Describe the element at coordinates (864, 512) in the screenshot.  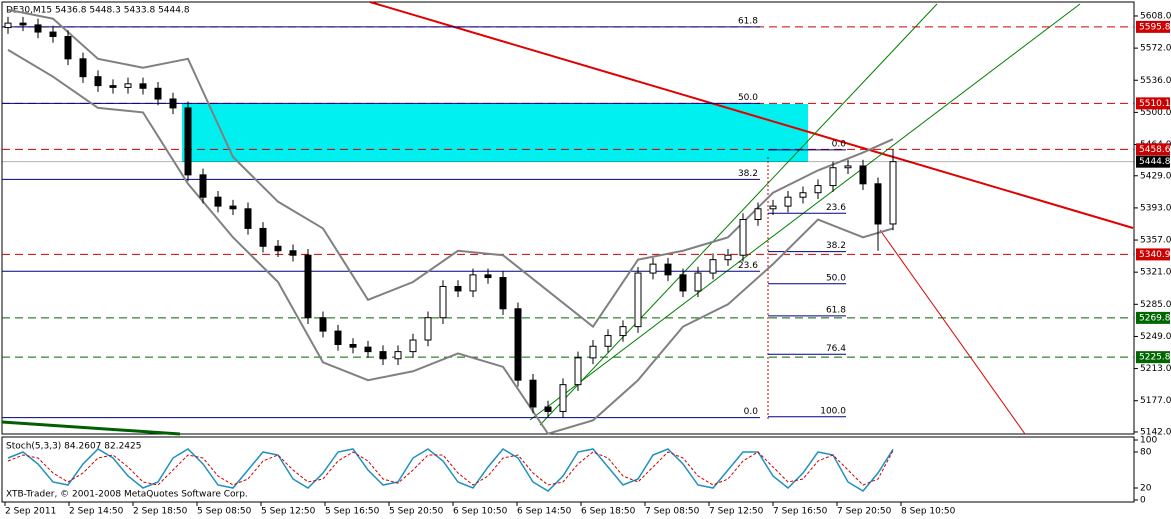
I see `x-tick-label: 7 Sep 20:50` at that location.